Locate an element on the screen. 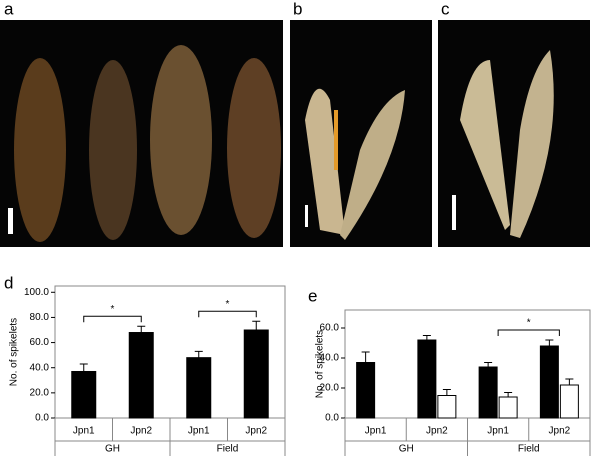 The height and width of the screenshot is (461, 600). panel-label: e is located at coordinates (312, 295).